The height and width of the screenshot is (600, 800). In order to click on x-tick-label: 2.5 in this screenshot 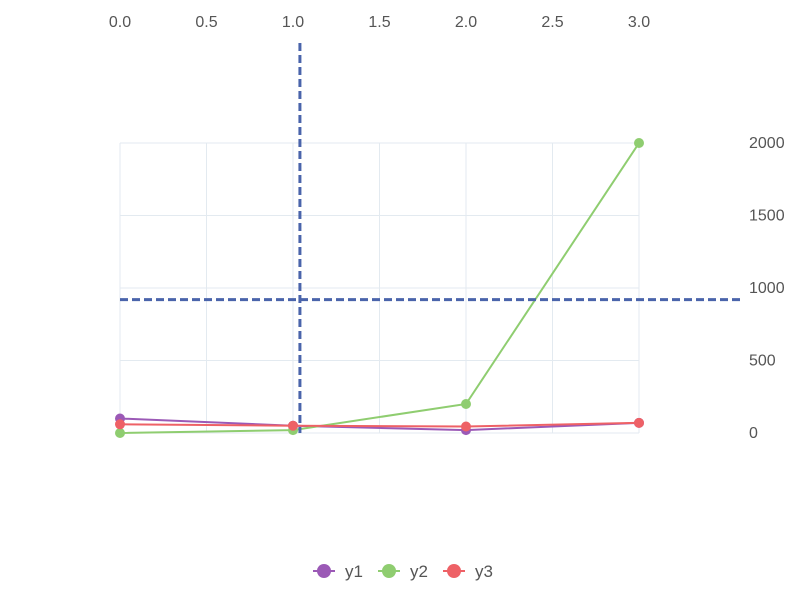, I will do `click(552, 22)`.